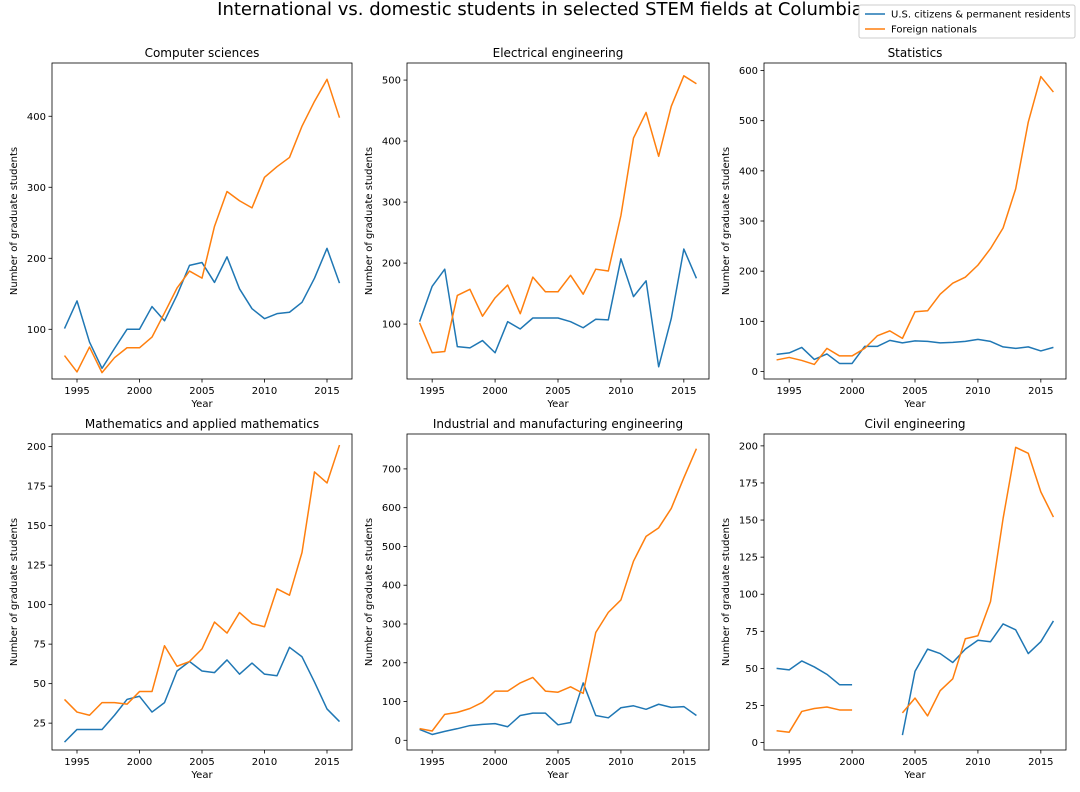 This screenshot has height=792, width=1080. Describe the element at coordinates (36, 566) in the screenshot. I see `y-tick-label: 125` at that location.